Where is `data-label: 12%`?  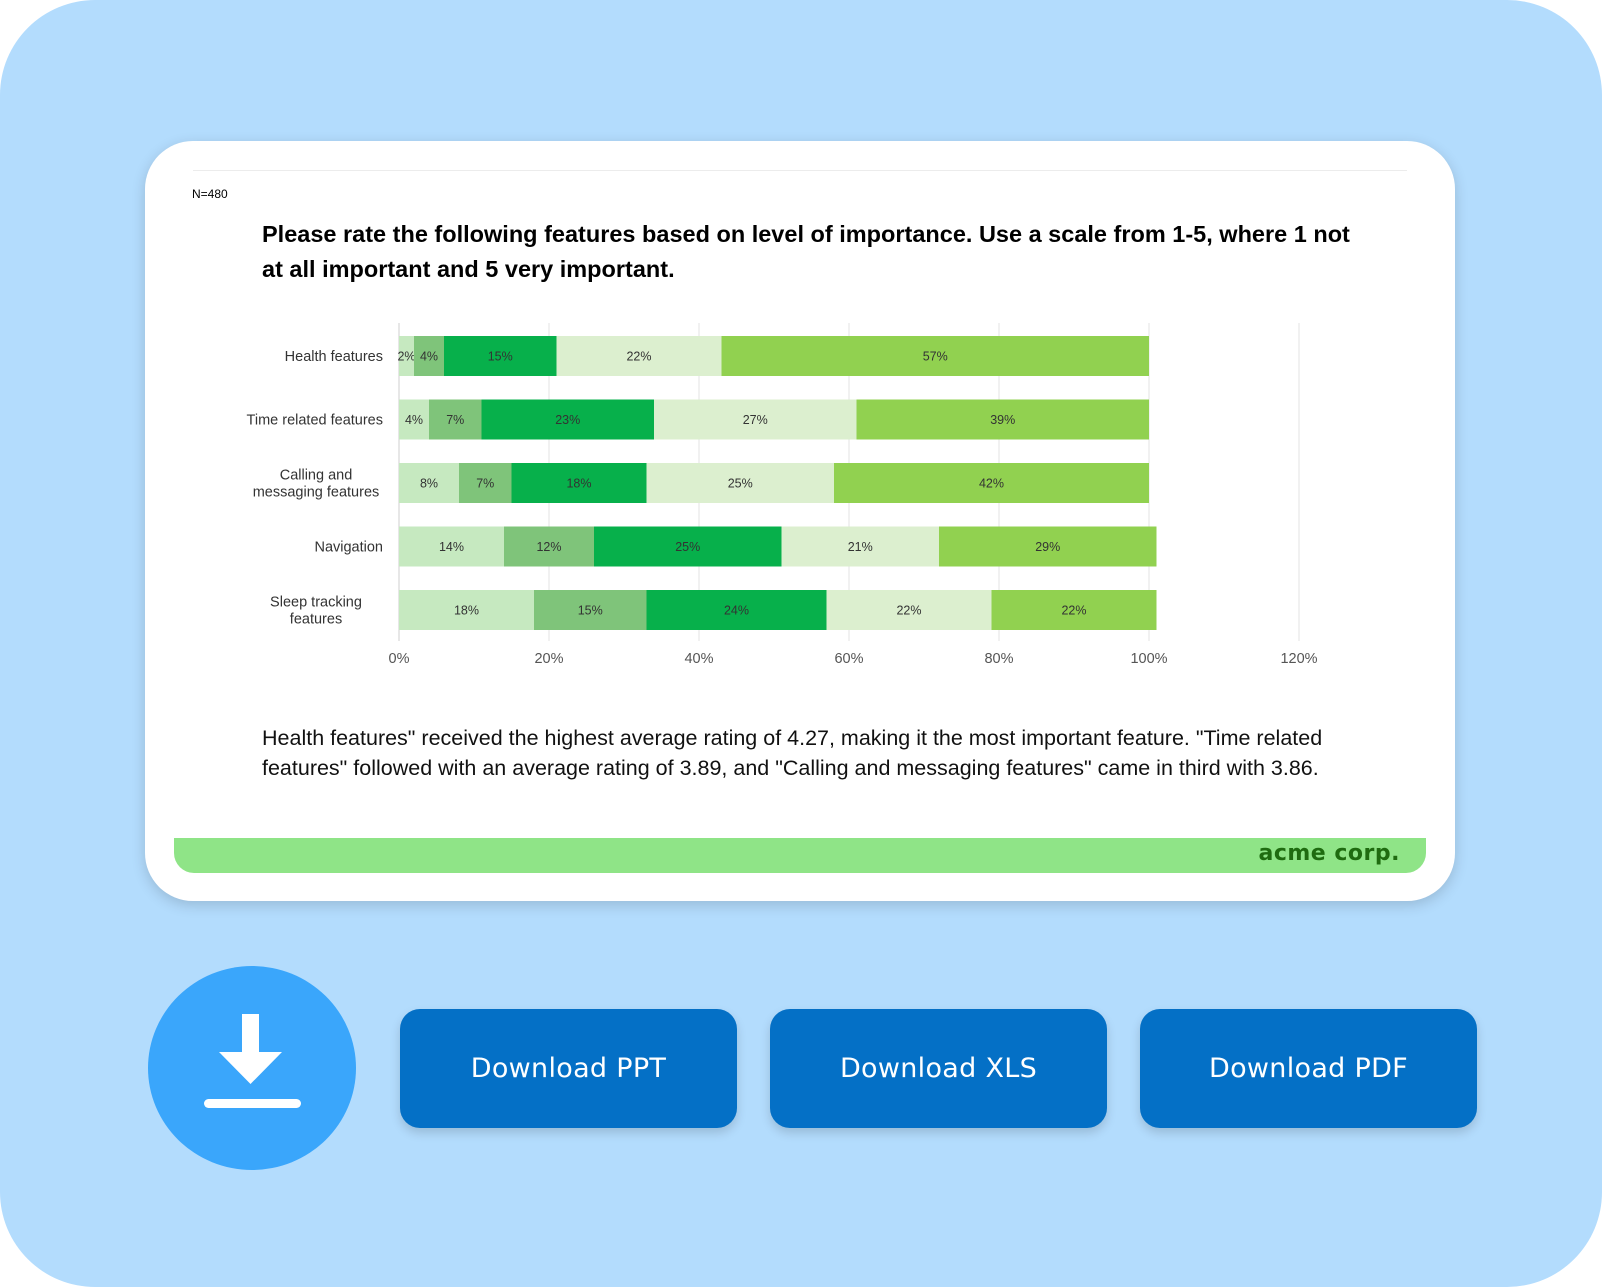
data-label: 12% is located at coordinates (548, 547).